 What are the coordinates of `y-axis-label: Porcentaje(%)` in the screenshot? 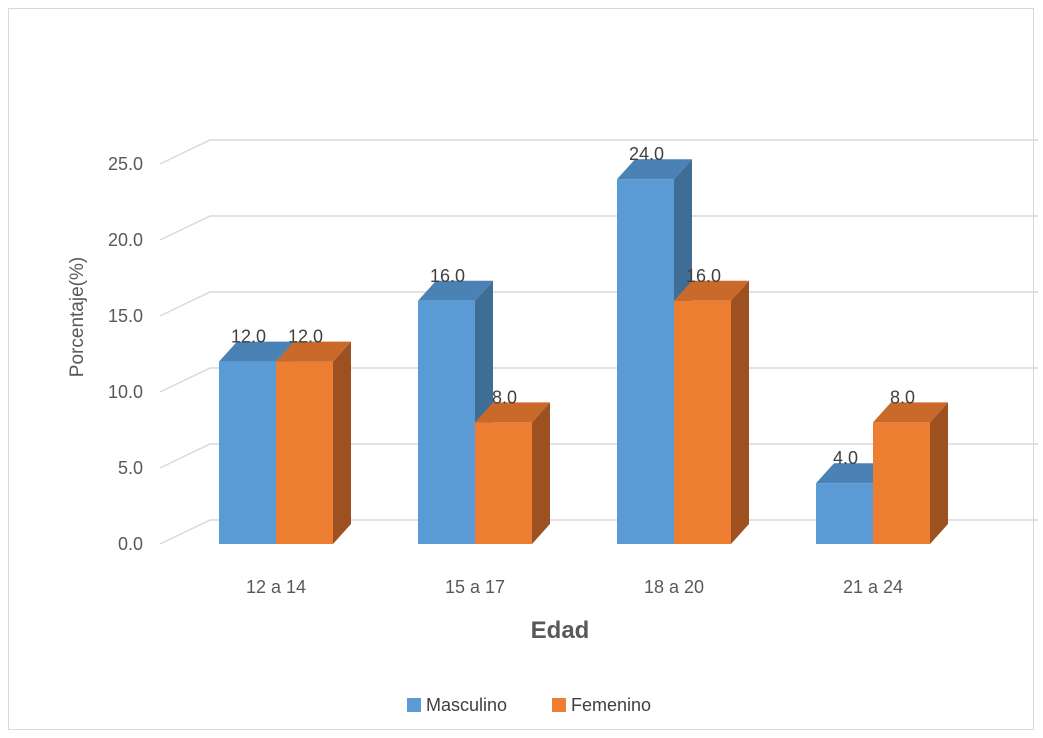 It's located at (77, 317).